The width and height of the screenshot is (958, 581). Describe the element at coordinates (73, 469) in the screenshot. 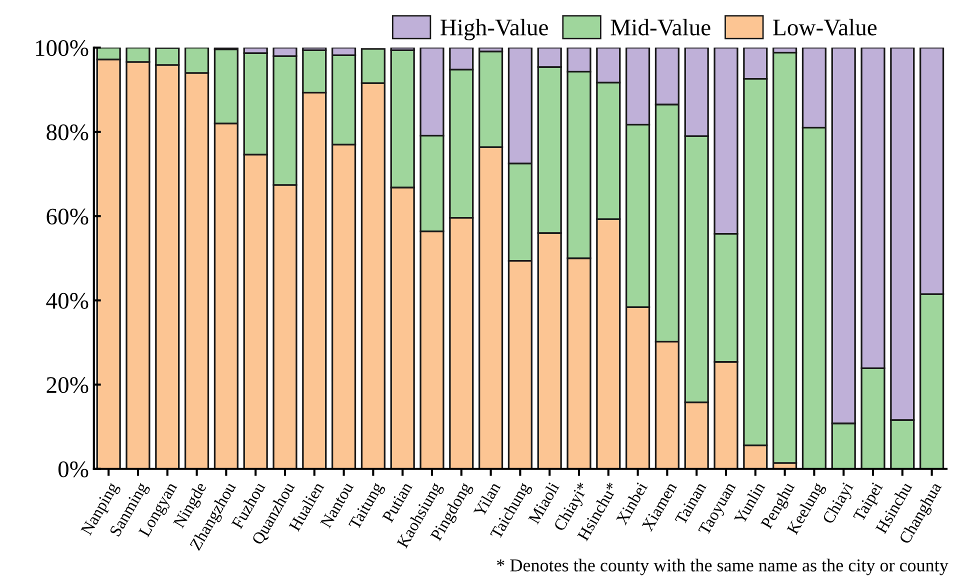

I see `y-tick-label: 0%` at that location.